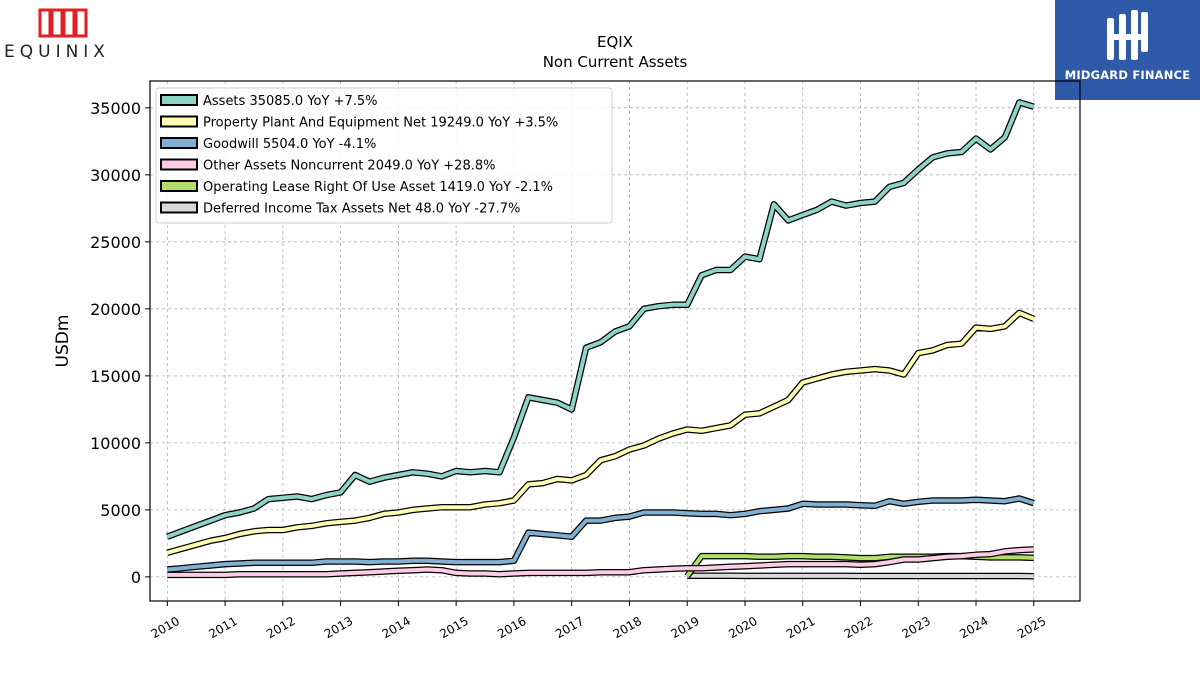 The image size is (1200, 675). What do you see at coordinates (338, 627) in the screenshot?
I see `x-tick-label: 2013` at bounding box center [338, 627].